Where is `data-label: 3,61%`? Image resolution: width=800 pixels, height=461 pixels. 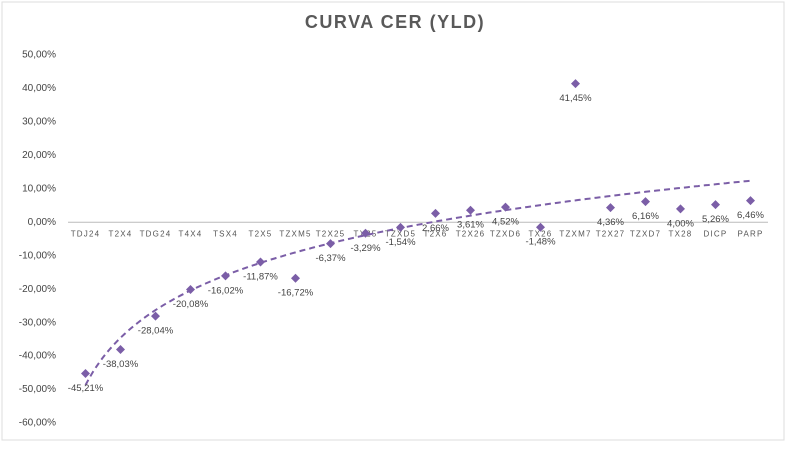
data-label: 3,61% is located at coordinates (470, 225).